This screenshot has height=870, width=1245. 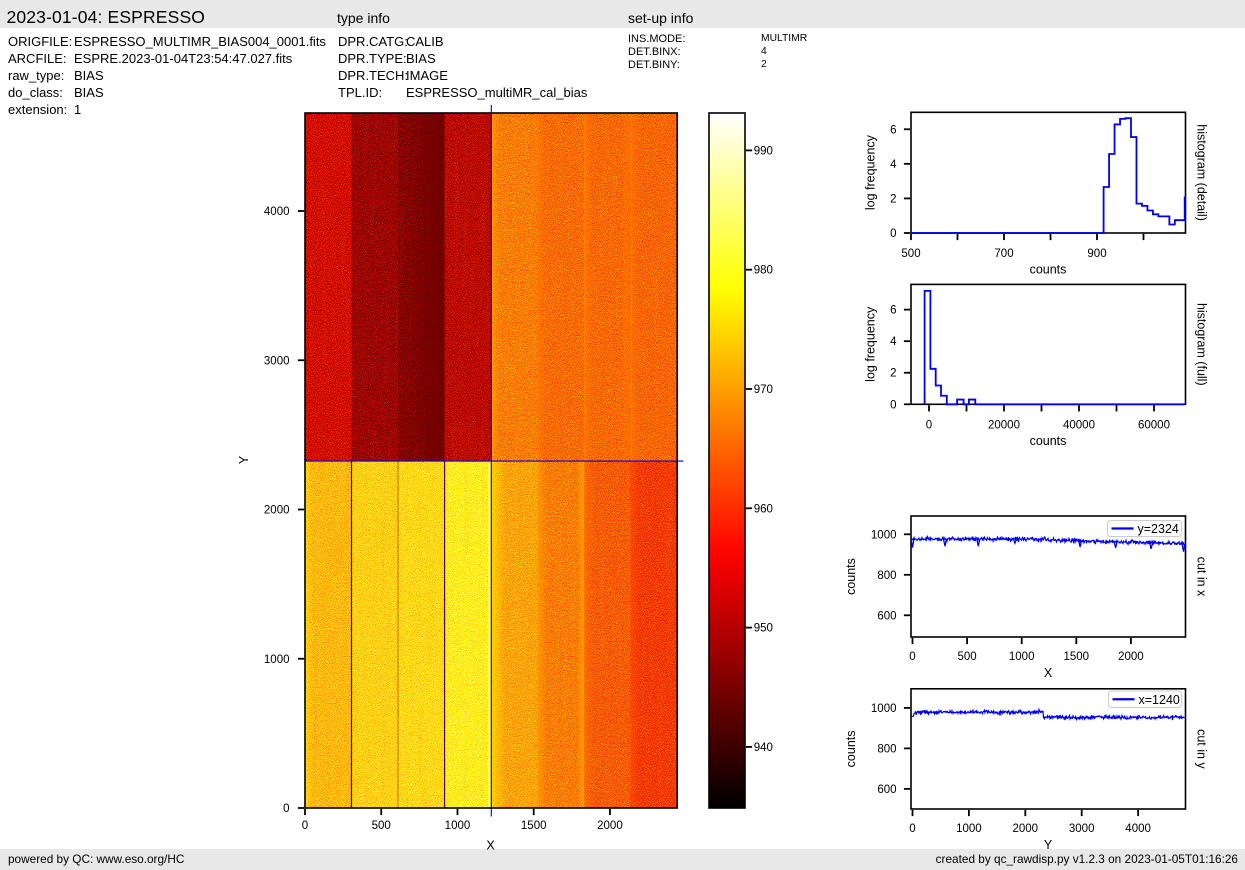 I want to click on svg-text: histogram (detail), so click(x=1202, y=172).